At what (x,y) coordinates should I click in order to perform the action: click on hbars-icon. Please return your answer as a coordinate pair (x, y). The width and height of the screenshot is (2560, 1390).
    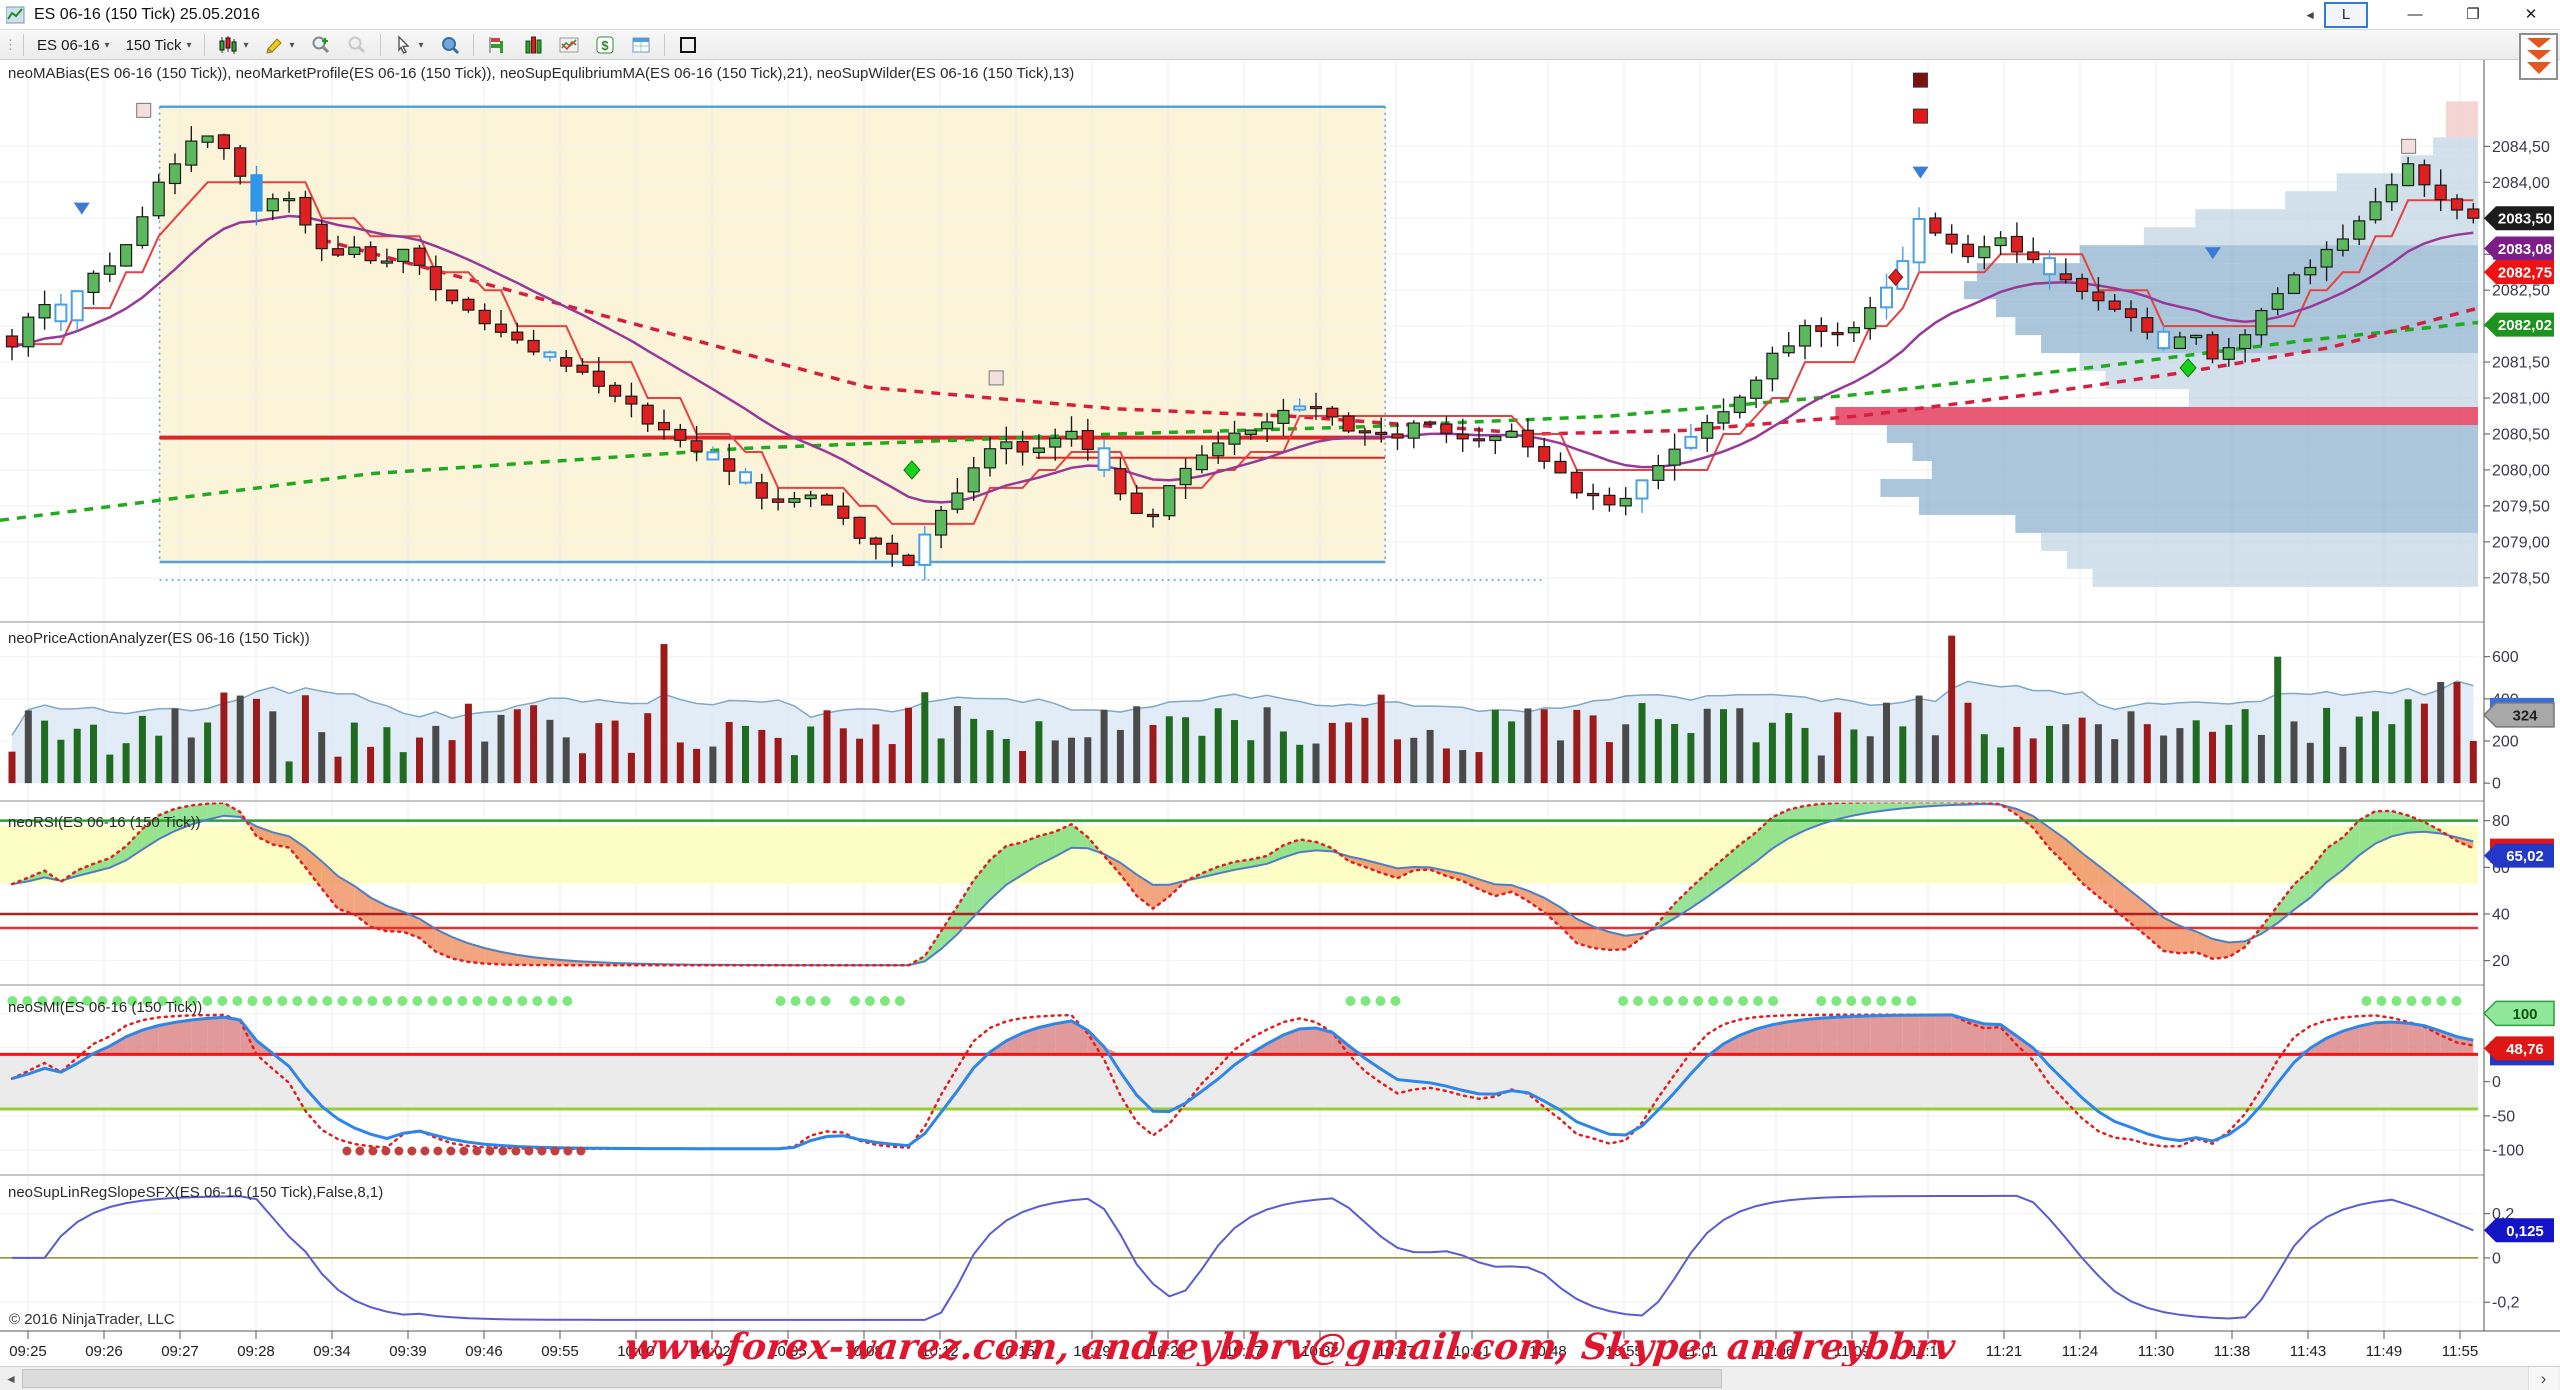
    Looking at the image, I should click on (496, 45).